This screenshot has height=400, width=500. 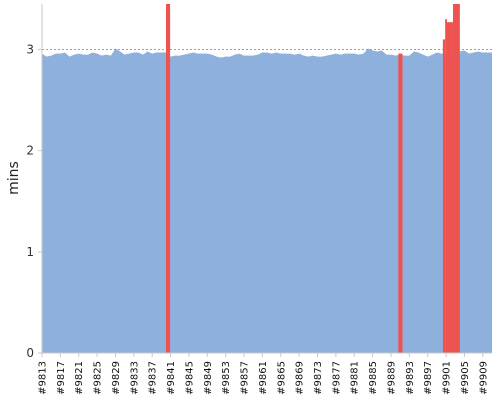 What do you see at coordinates (355, 378) in the screenshot?
I see `x-tick-label-9881: #9881` at bounding box center [355, 378].